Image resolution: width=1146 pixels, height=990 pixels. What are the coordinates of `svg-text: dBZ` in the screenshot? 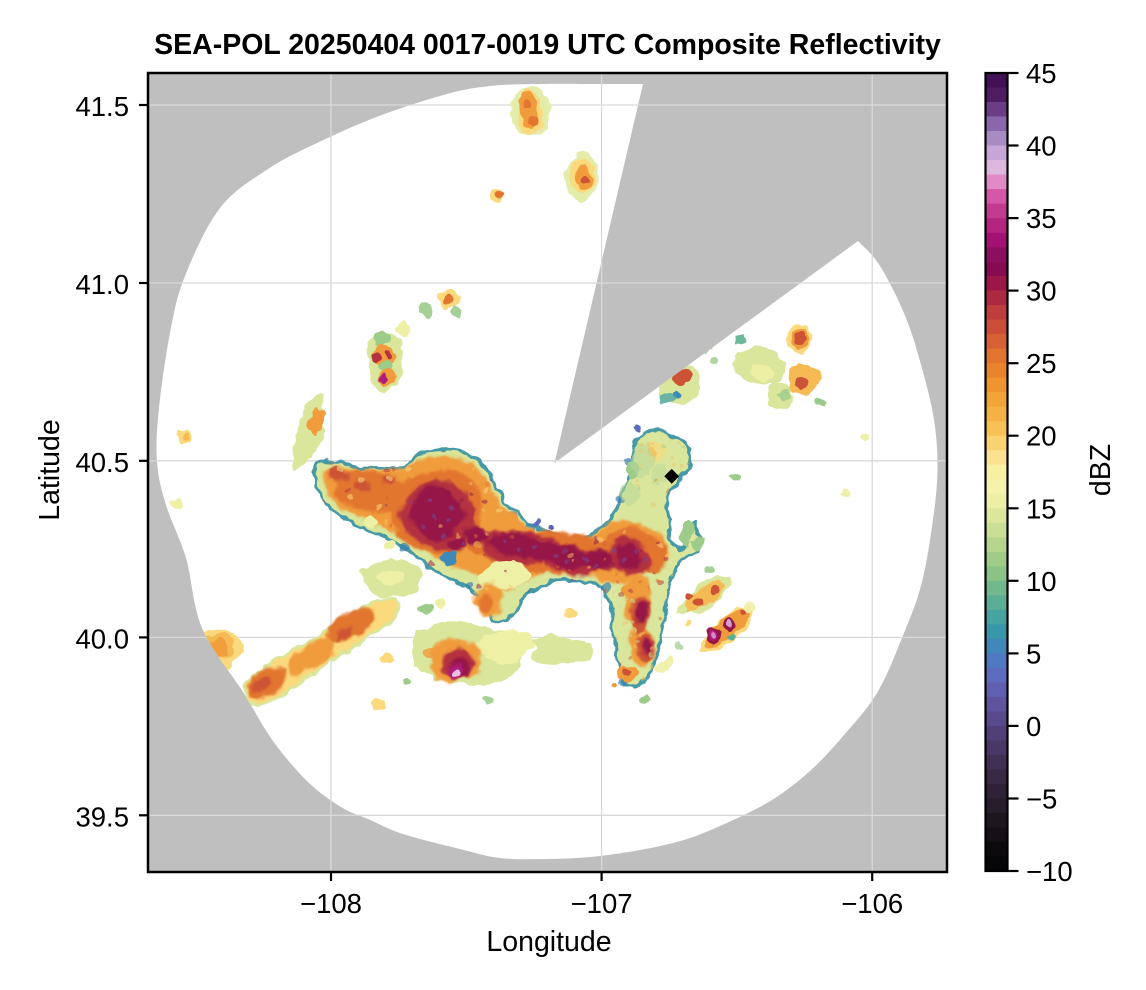 It's located at (1101, 470).